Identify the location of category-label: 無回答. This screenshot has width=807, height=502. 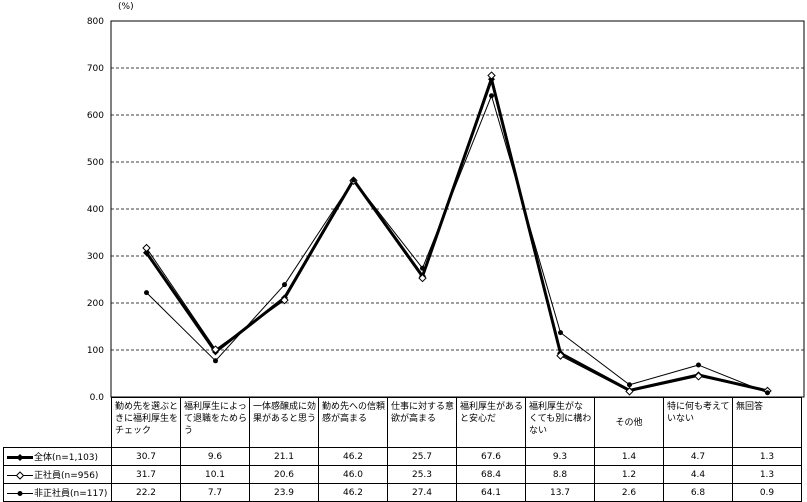
(767, 422).